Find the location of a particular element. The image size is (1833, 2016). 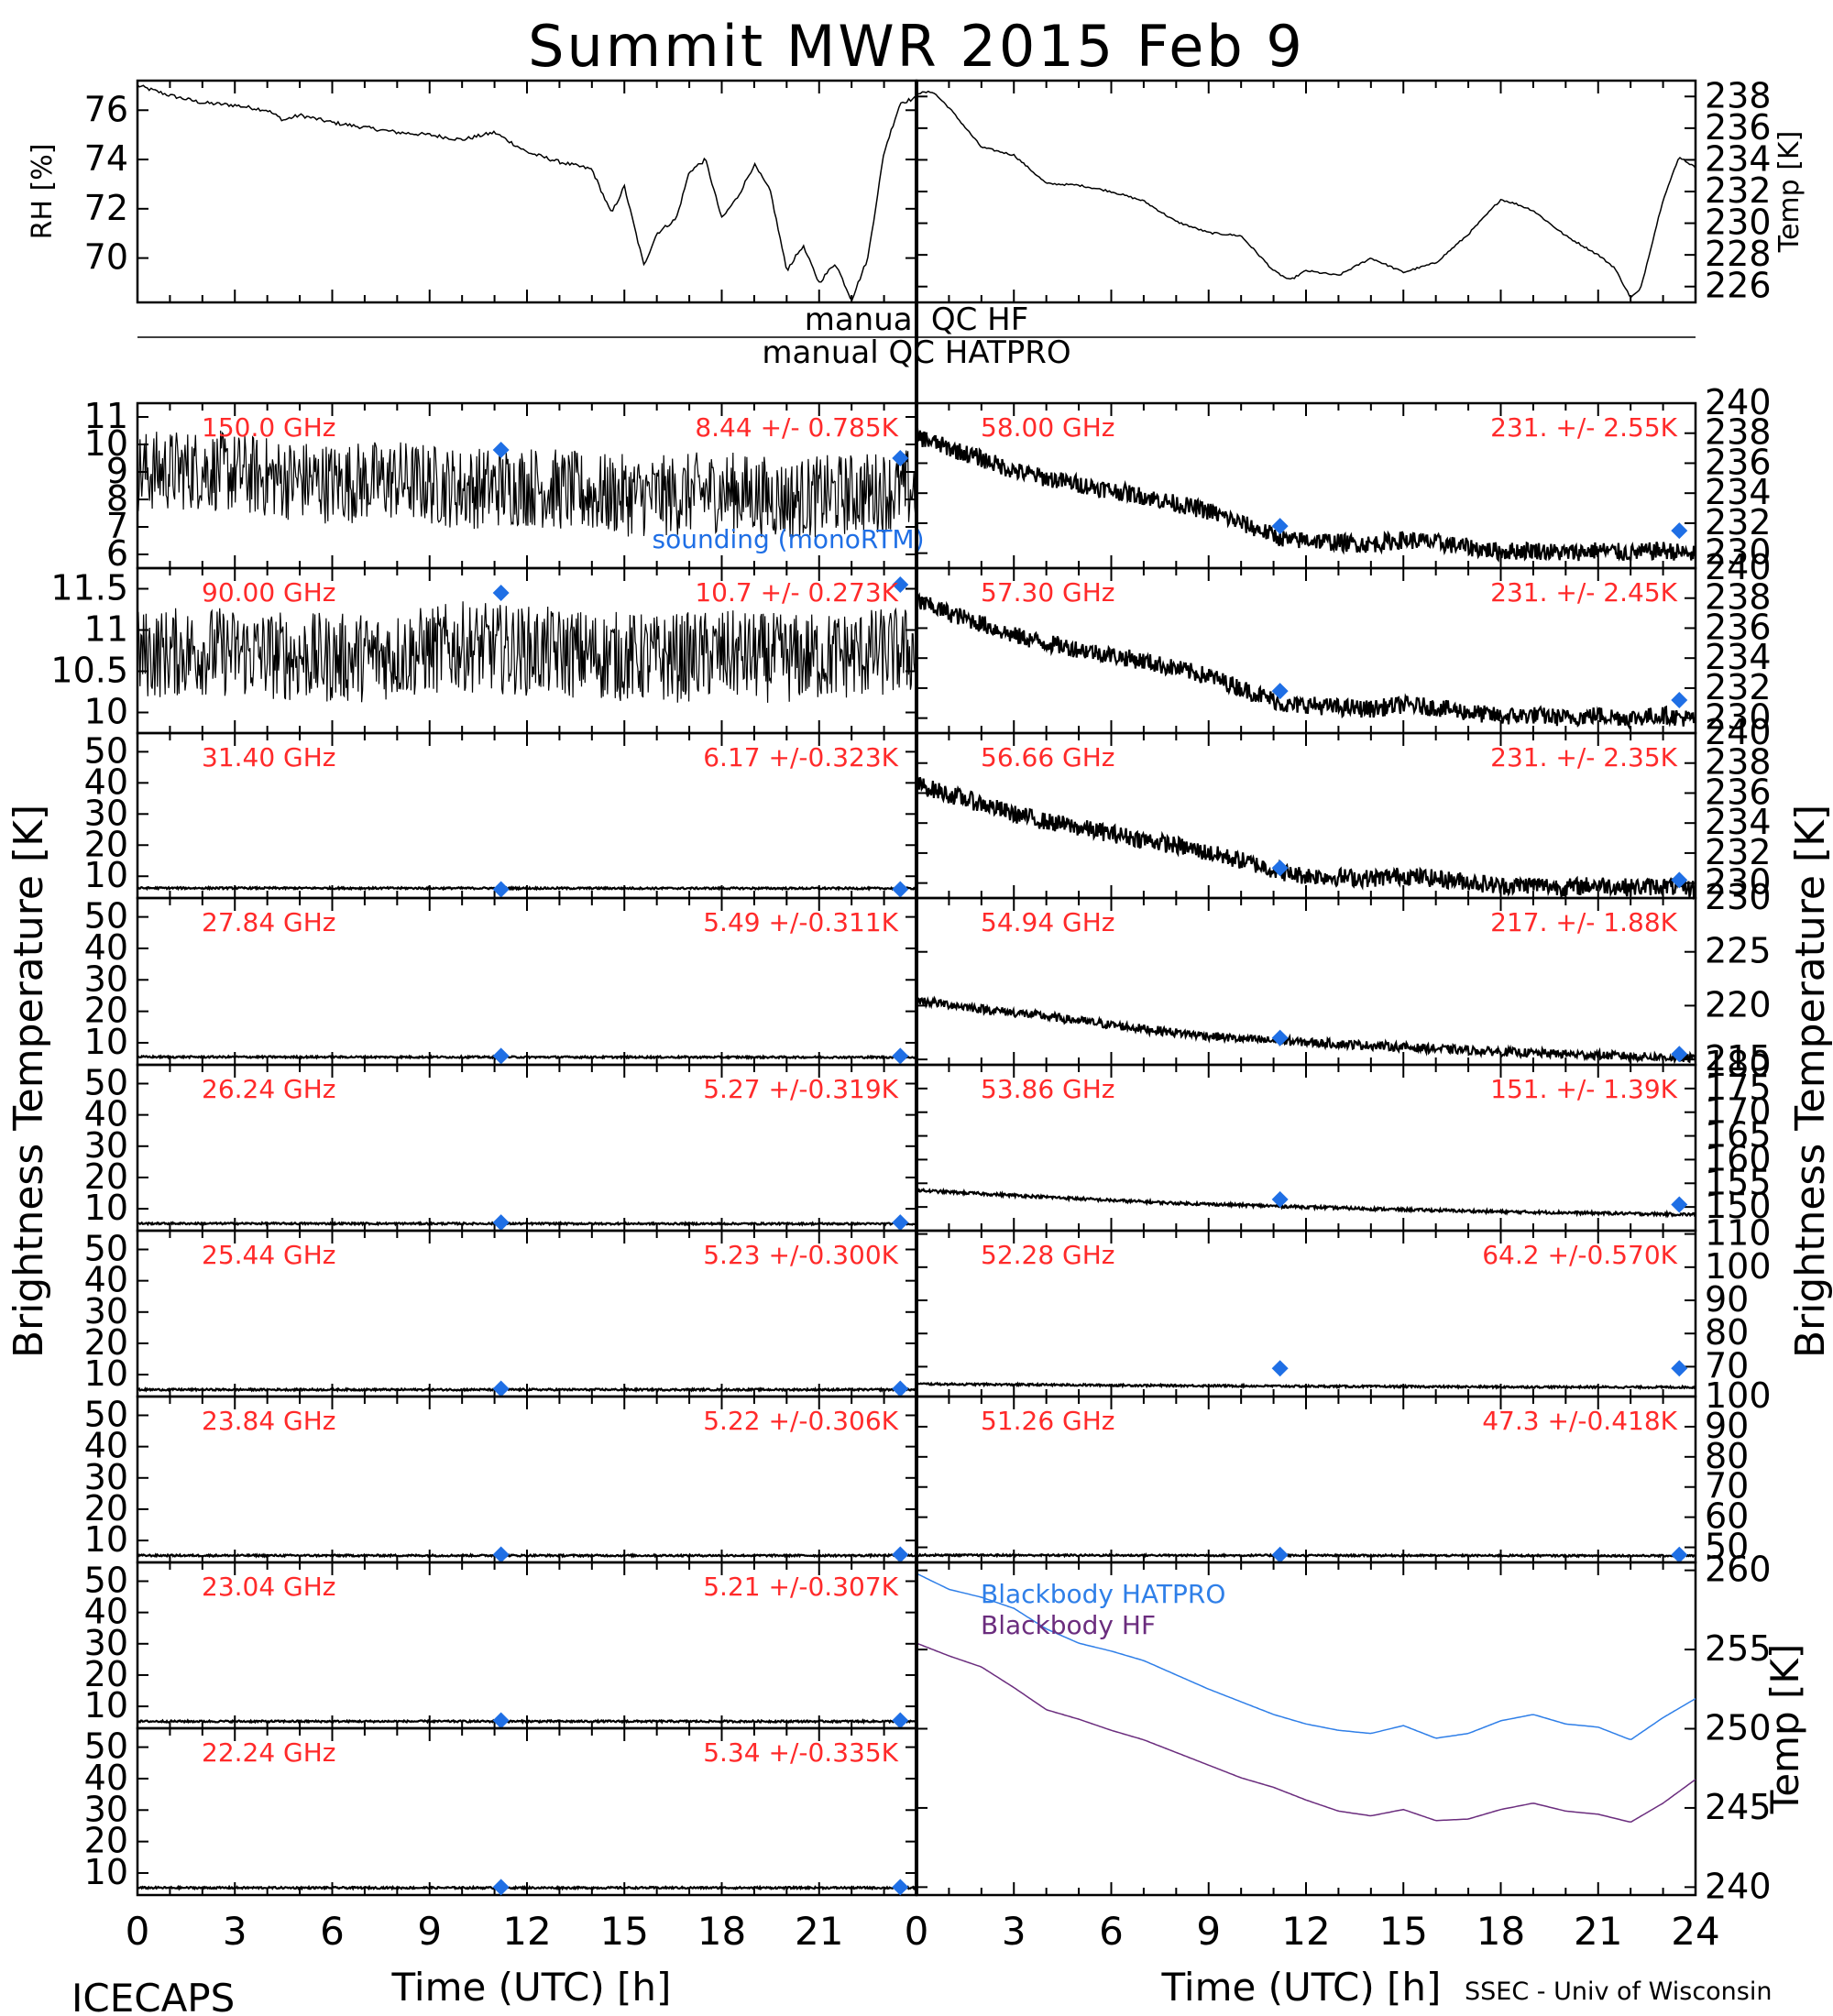

y-tick-label: 175 is located at coordinates (1738, 1088).